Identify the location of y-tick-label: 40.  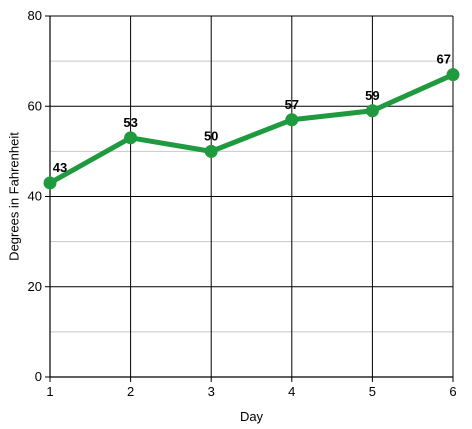
(35, 196).